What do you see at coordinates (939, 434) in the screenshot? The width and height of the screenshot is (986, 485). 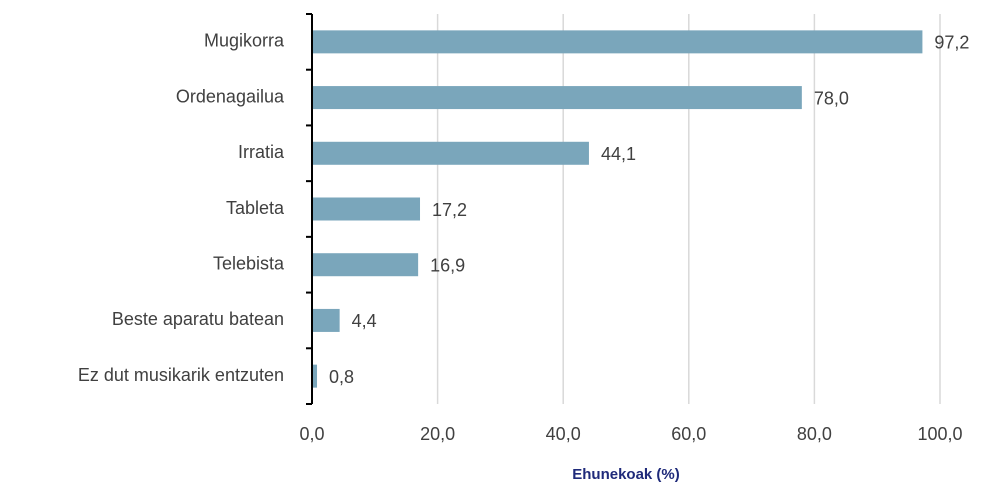 I see `x-tick-label: 100,0` at bounding box center [939, 434].